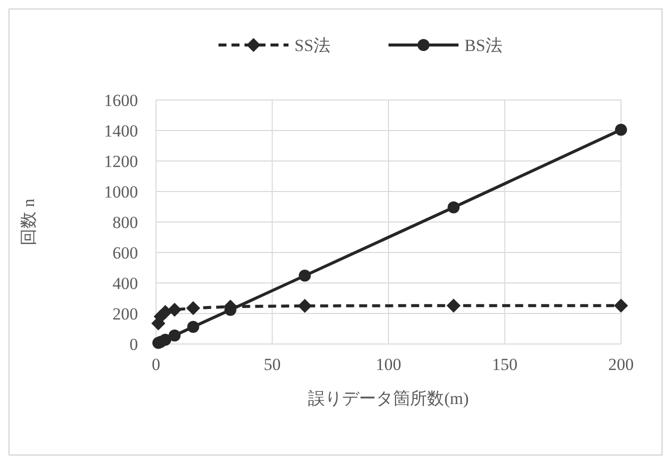  I want to click on y-tick-label: 200, so click(125, 314).